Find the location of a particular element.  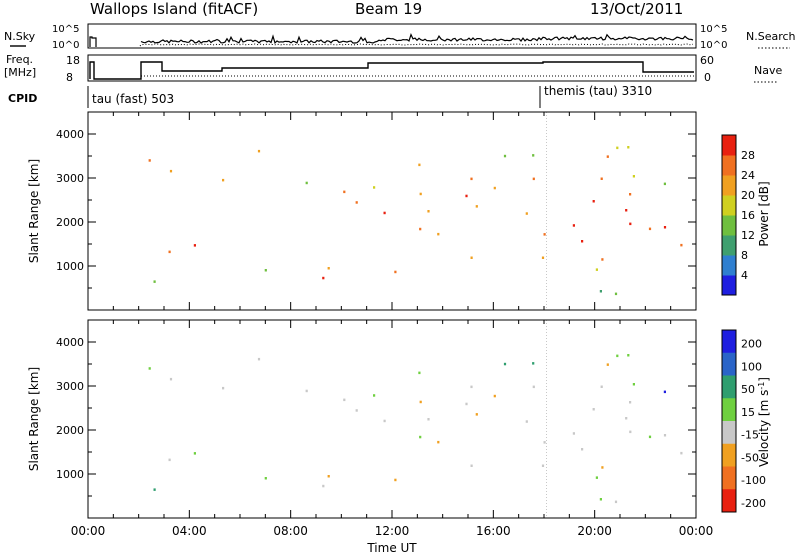

freq-unit-label: [MHz] is located at coordinates (20, 72).